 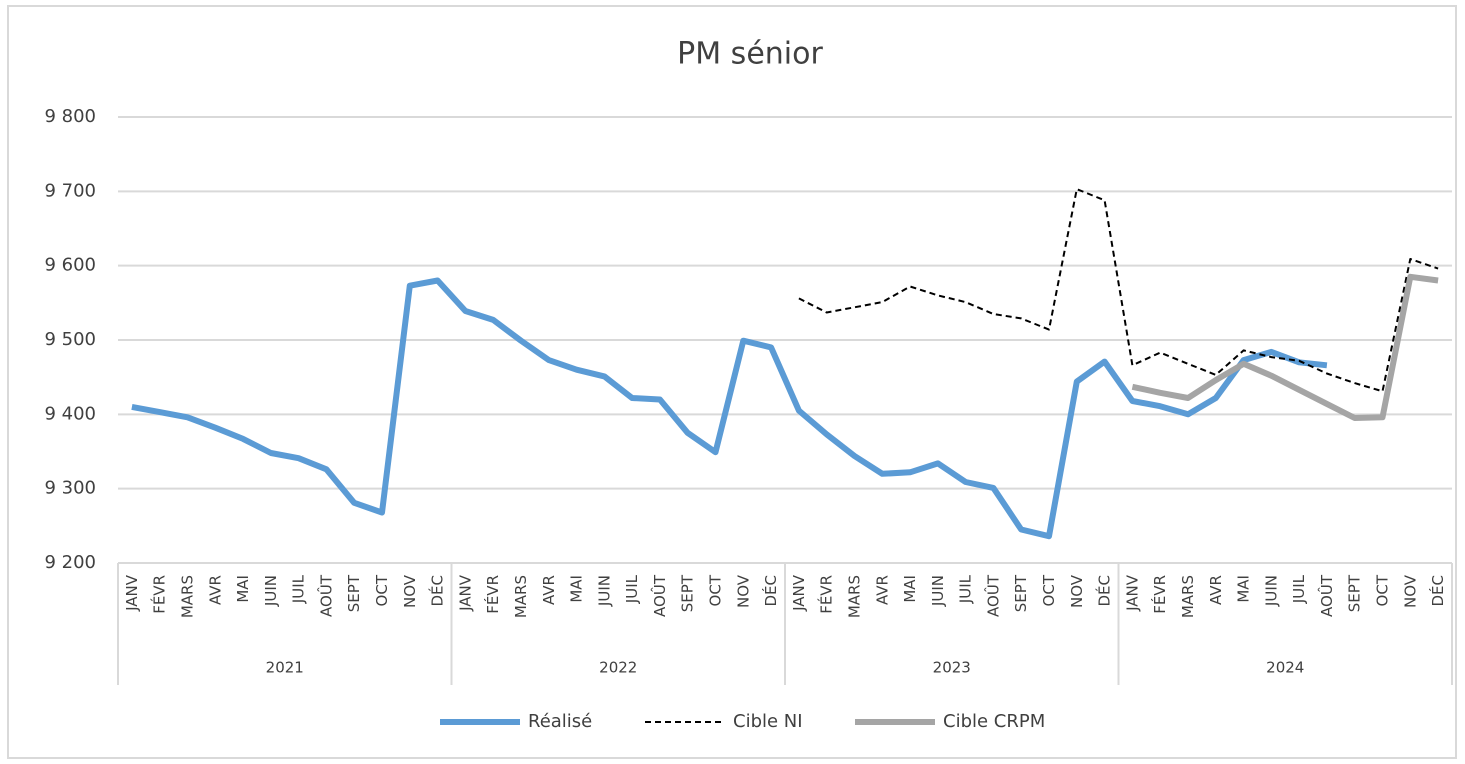 What do you see at coordinates (70, 265) in the screenshot?
I see `y-tick-label: 9 600` at bounding box center [70, 265].